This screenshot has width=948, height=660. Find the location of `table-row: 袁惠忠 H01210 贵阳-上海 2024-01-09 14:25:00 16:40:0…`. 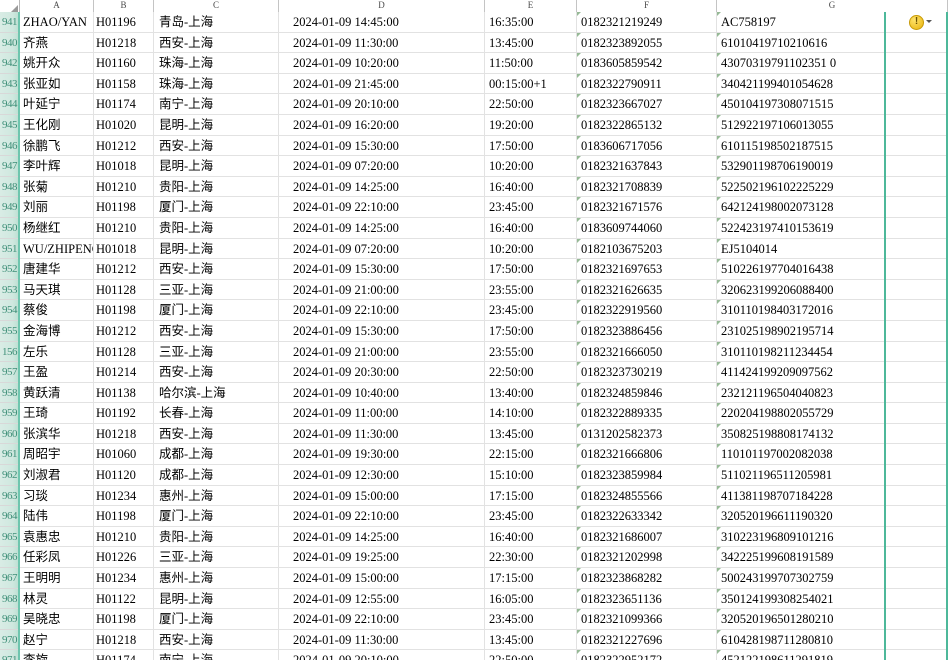

table-row: 袁惠忠 H01210 贵阳-上海 2024-01-09 14:25:00 16:40:0… is located at coordinates (484, 537).